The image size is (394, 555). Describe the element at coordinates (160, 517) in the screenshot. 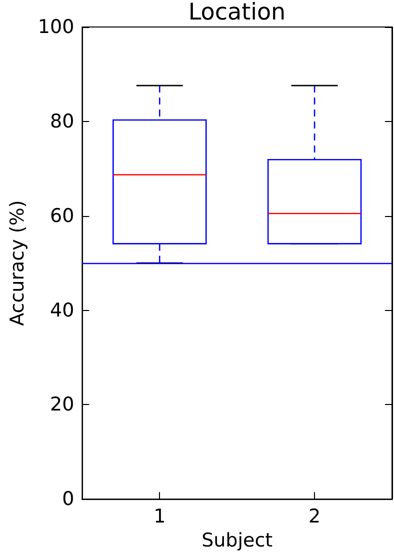

I see `x-tick-label: 1` at that location.